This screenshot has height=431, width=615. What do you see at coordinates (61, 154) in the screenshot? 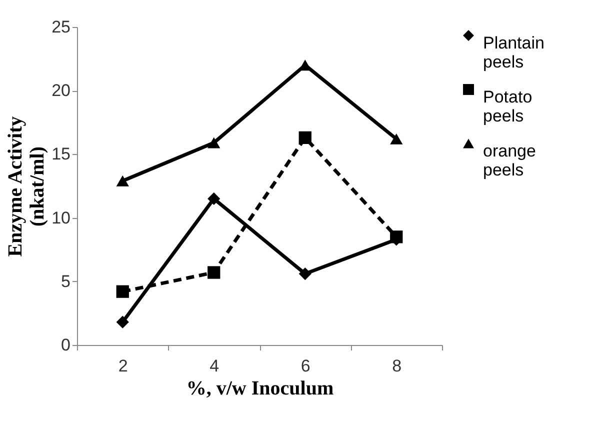
I see `y-tick-label: 15` at bounding box center [61, 154].